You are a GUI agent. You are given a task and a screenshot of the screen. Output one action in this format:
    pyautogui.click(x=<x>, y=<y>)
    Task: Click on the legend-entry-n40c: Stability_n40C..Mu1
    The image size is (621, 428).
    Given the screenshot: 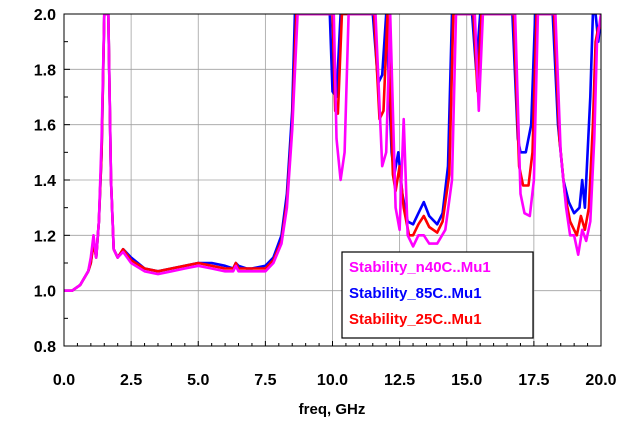 What is the action you would take?
    pyautogui.click(x=420, y=267)
    